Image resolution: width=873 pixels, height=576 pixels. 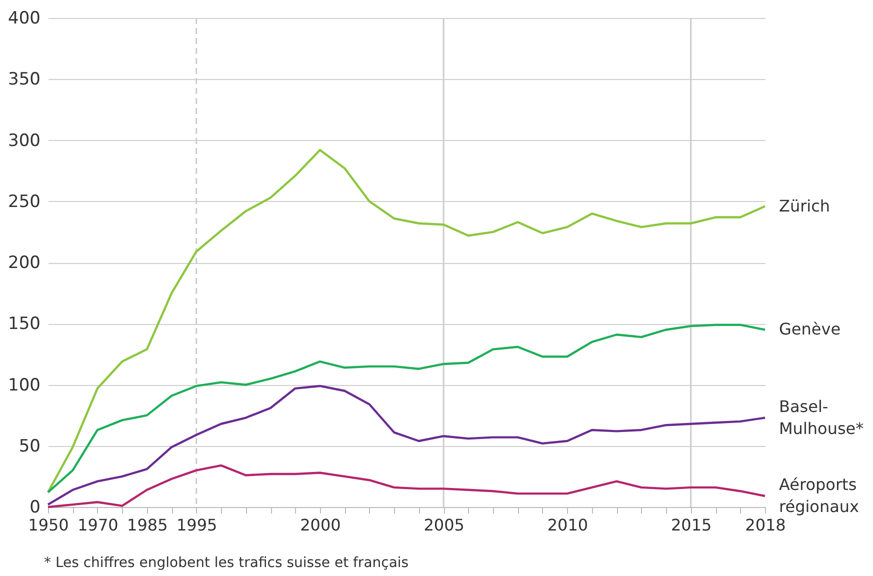 I want to click on y-tick-label: 0, so click(x=35, y=508).